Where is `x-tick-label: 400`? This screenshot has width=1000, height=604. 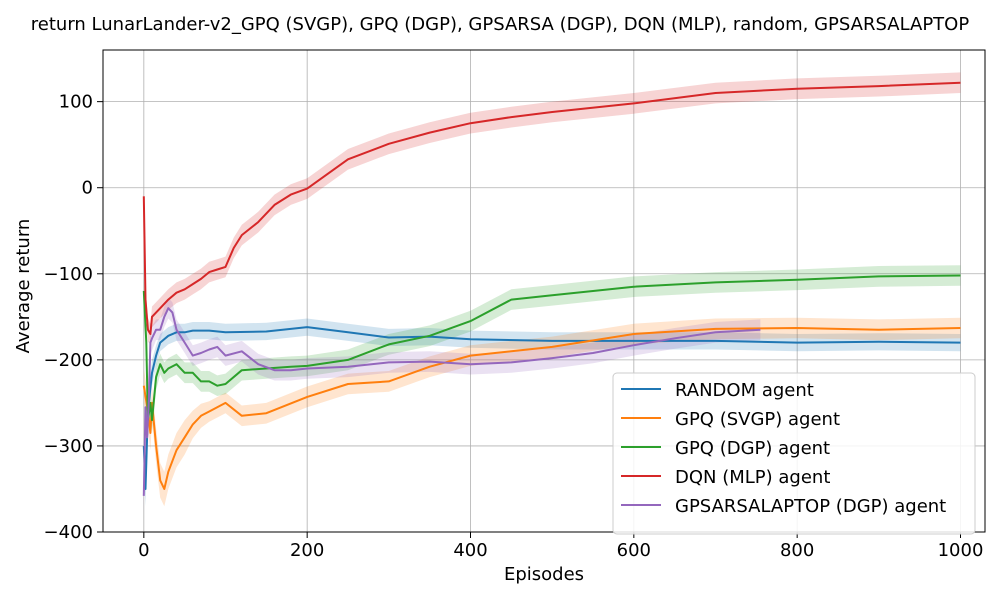
x-tick-label: 400 is located at coordinates (470, 550).